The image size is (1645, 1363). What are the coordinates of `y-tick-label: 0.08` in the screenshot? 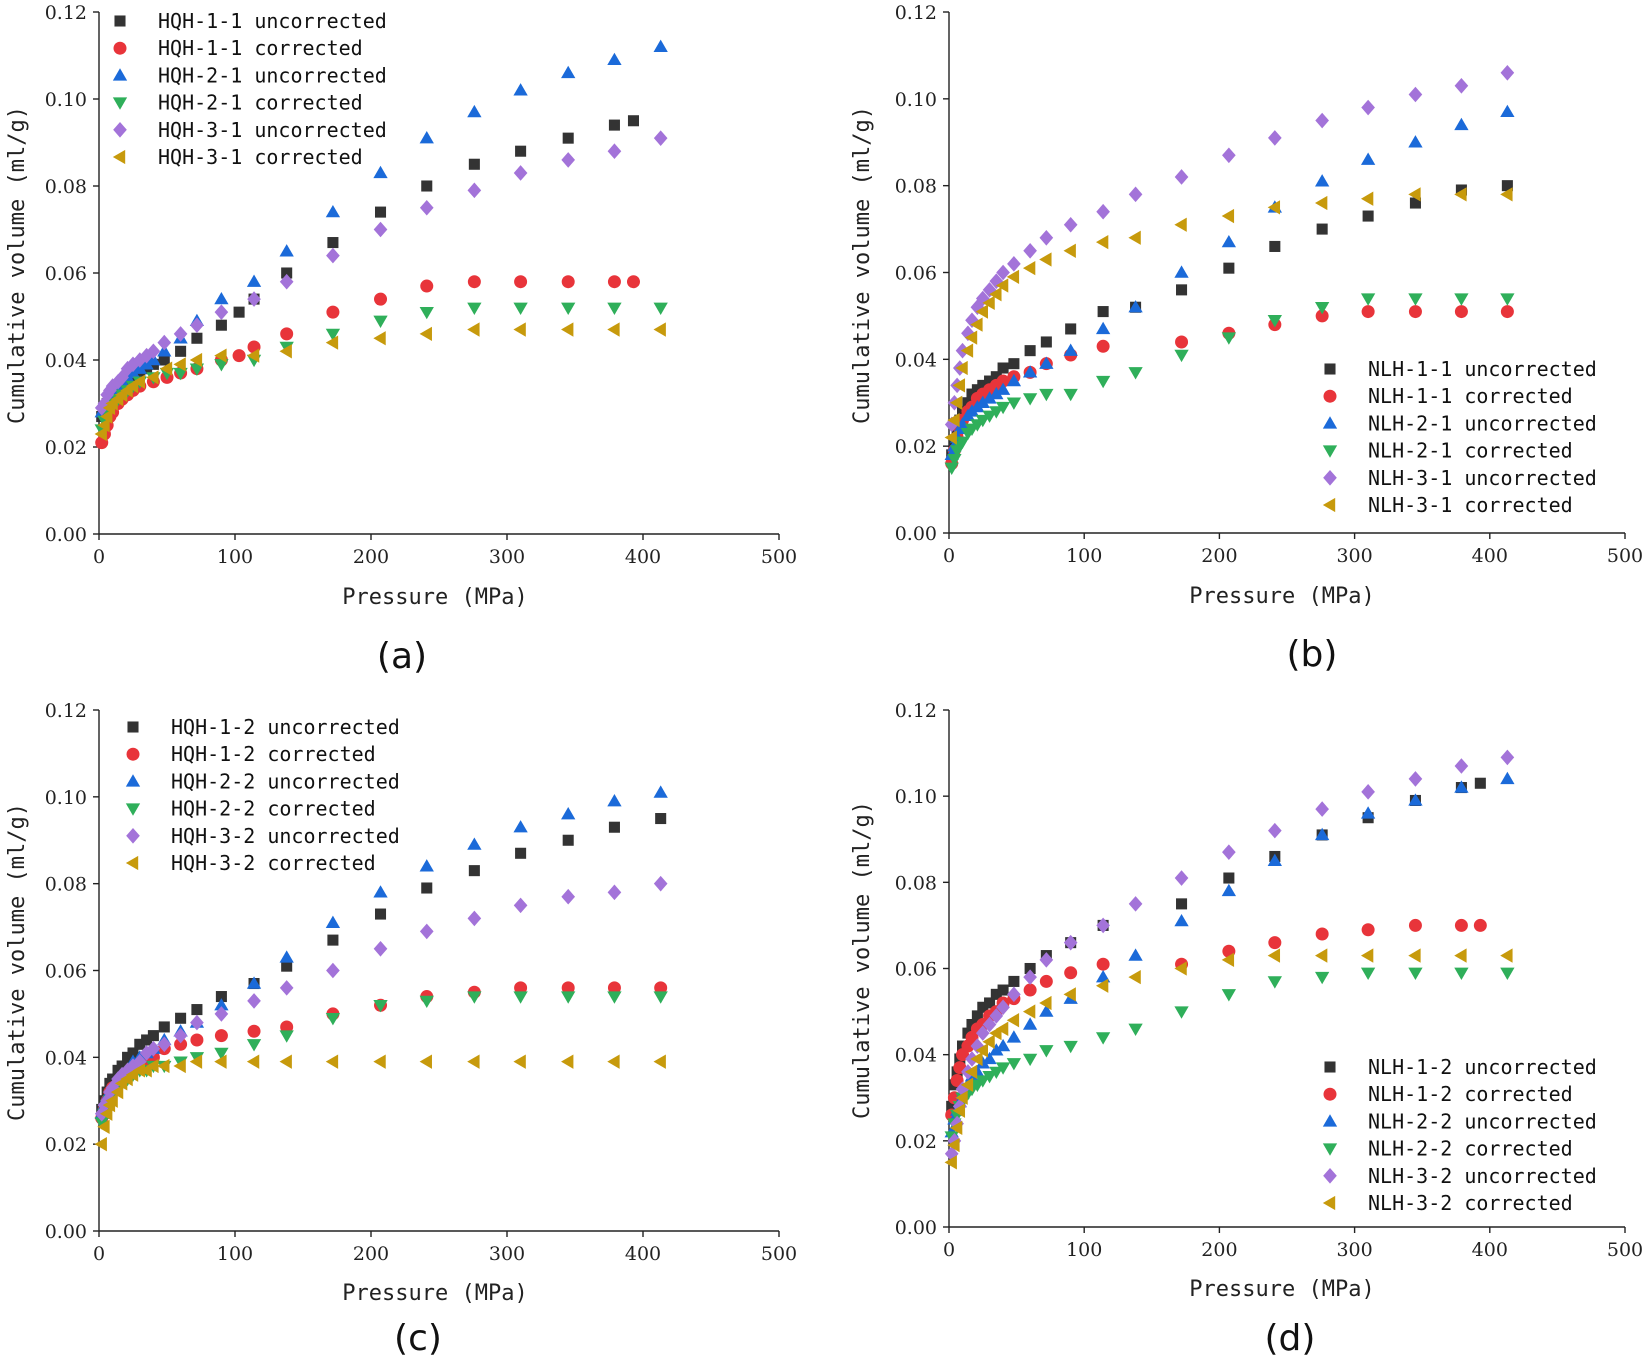 It's located at (66, 187).